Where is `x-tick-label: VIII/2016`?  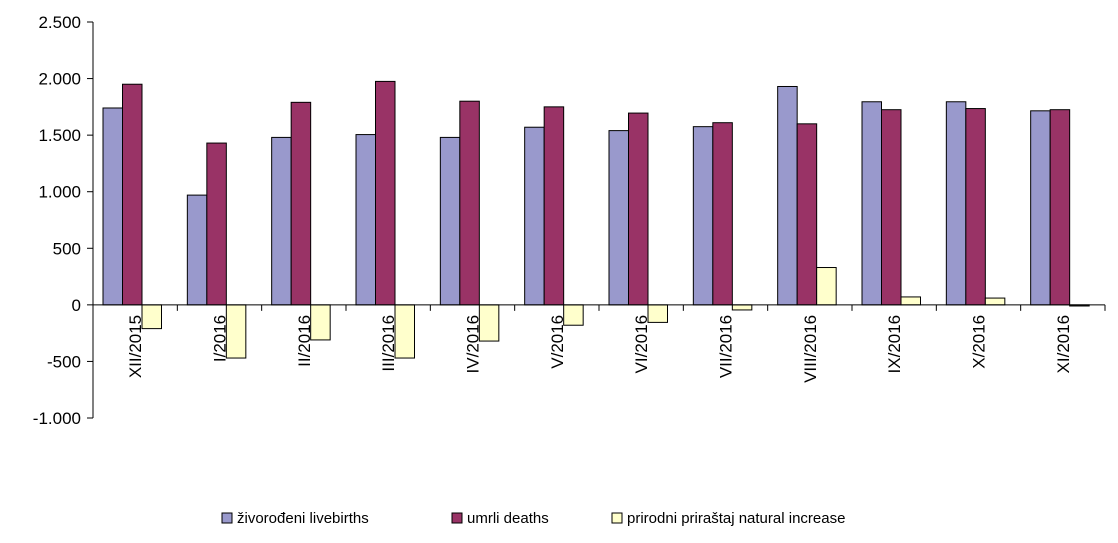
x-tick-label: VIII/2016 is located at coordinates (810, 349).